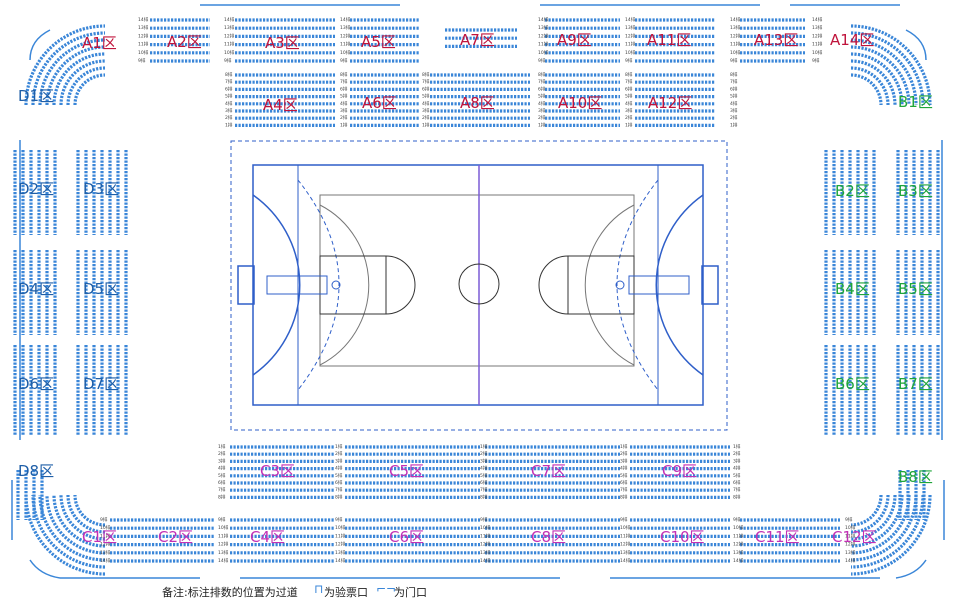  Describe the element at coordinates (277, 471) in the screenshot. I see `section-c3: C3区` at that location.